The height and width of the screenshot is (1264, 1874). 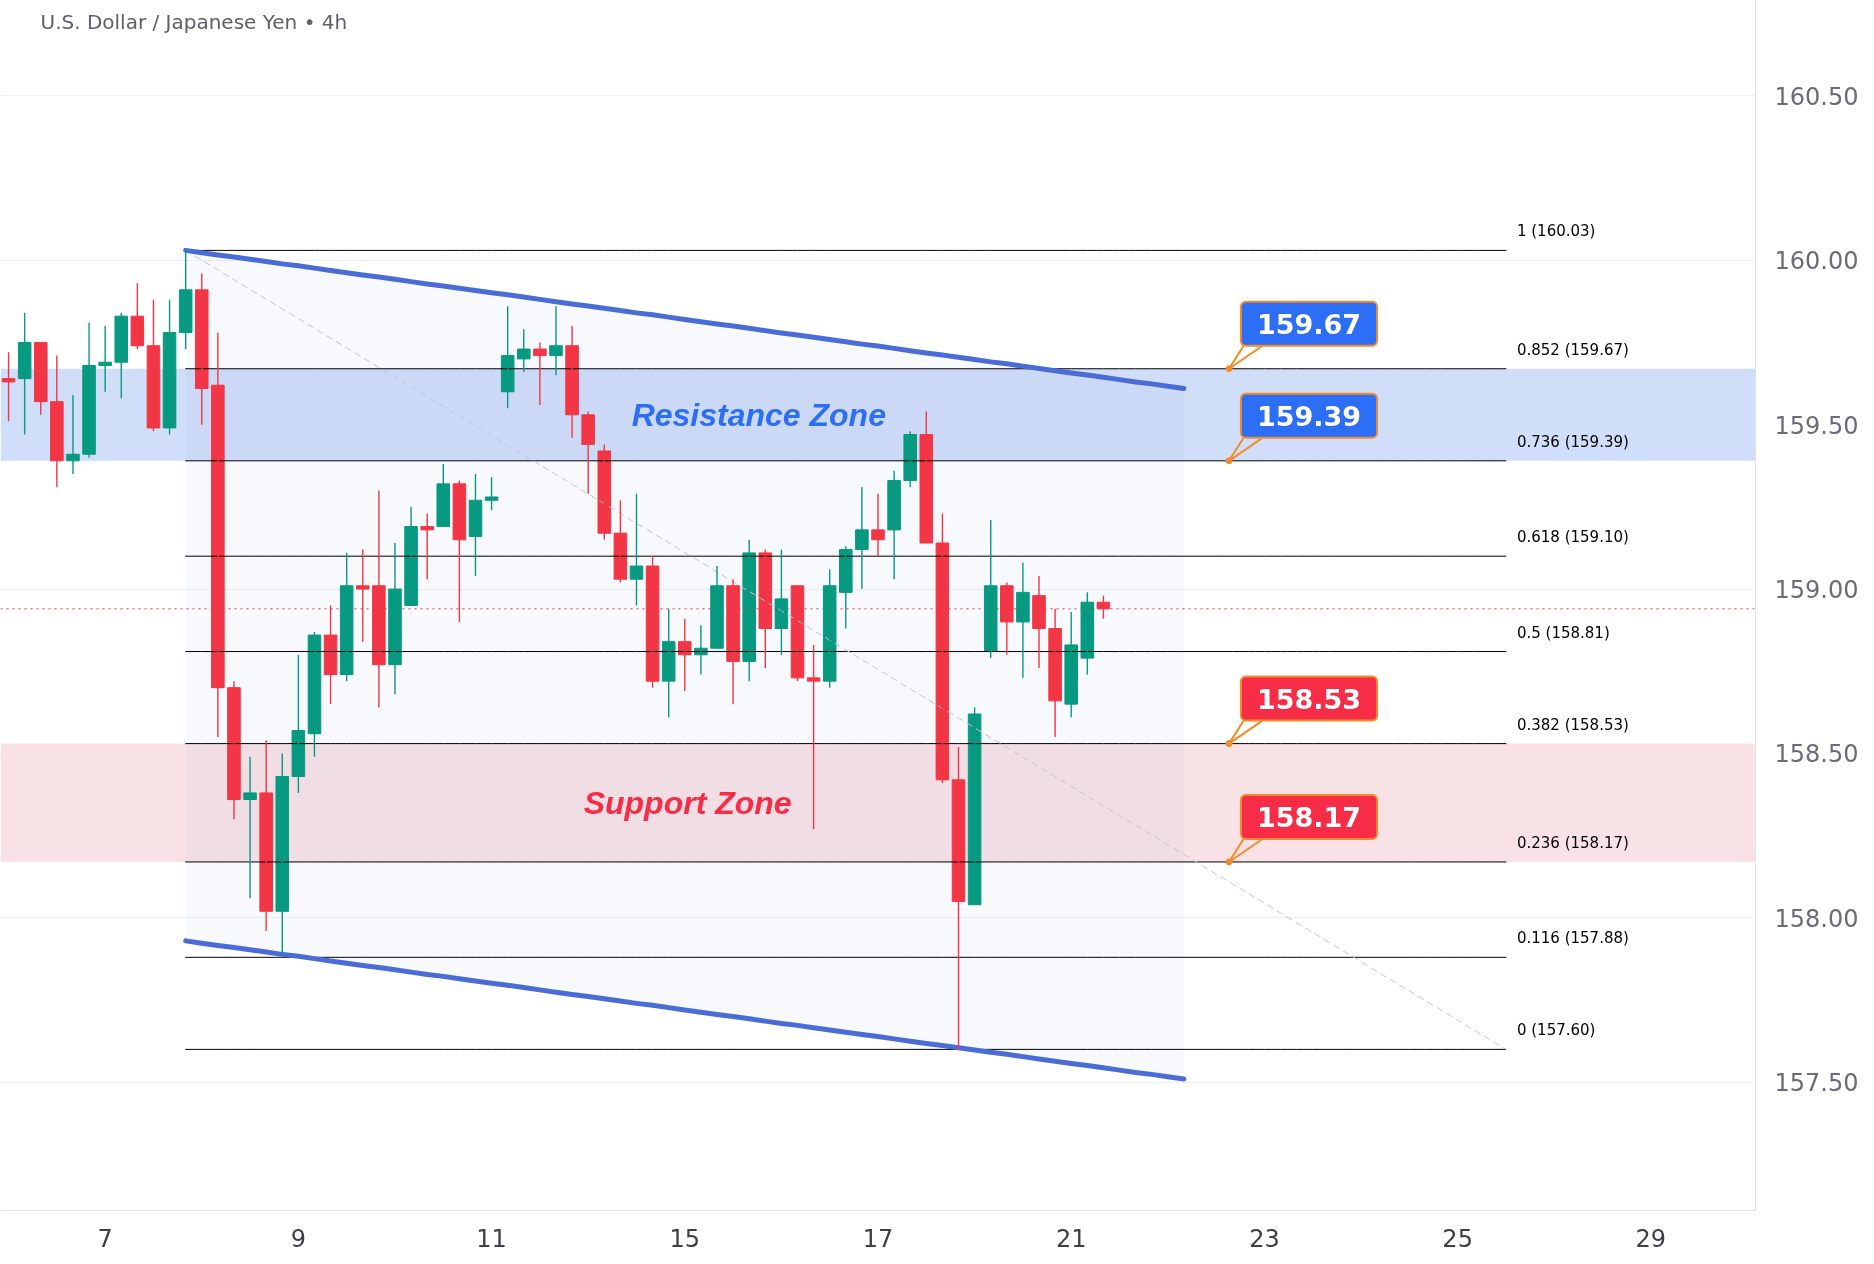 What do you see at coordinates (1816, 1083) in the screenshot?
I see `y-tick-label: 157.50` at bounding box center [1816, 1083].